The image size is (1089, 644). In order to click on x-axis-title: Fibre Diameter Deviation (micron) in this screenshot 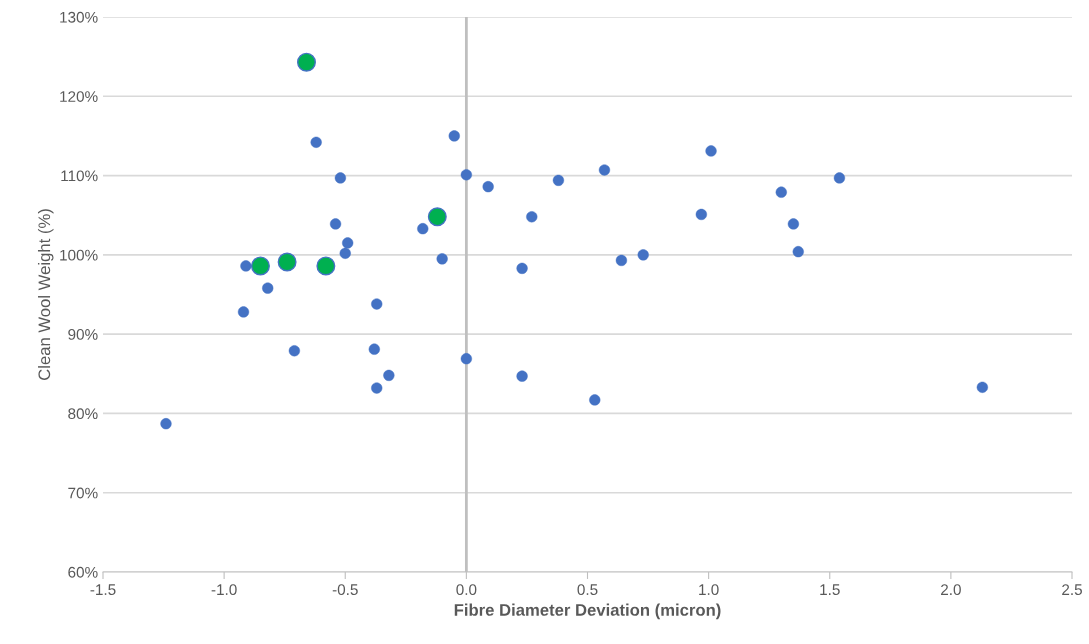, I will do `click(587, 611)`.